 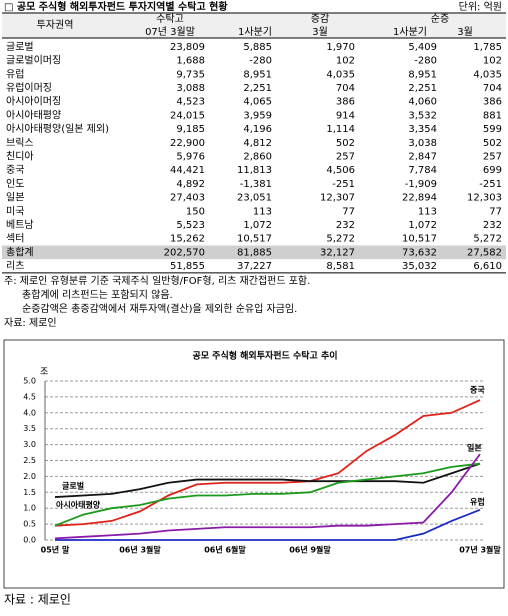 What do you see at coordinates (480, 550) in the screenshot?
I see `x-tick-label: 07년 3월말` at bounding box center [480, 550].